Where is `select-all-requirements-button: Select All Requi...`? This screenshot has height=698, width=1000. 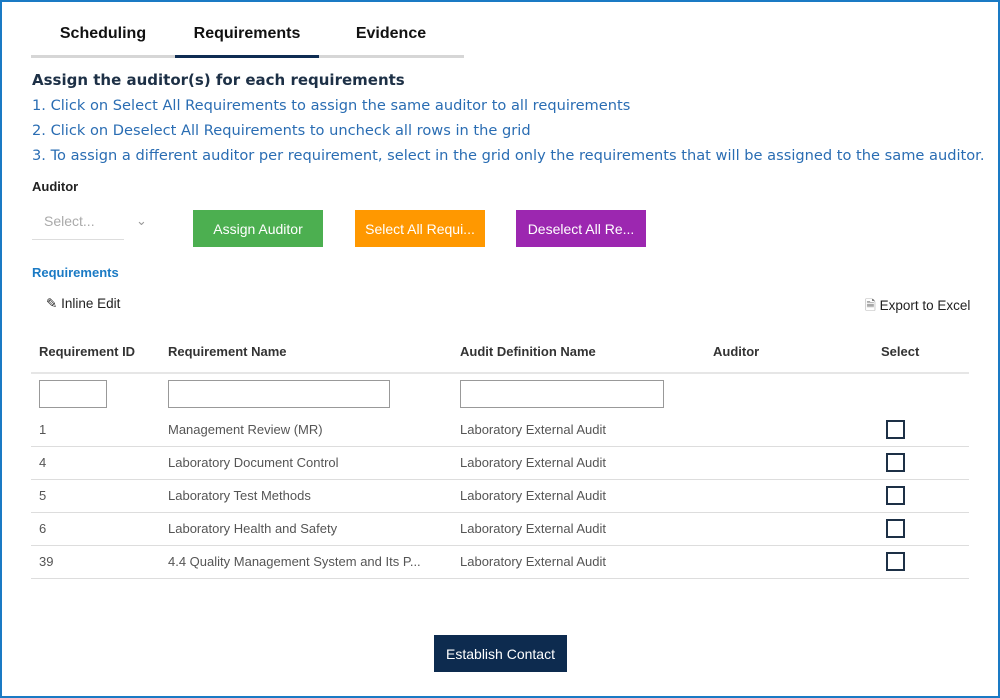 select-all-requirements-button: Select All Requi... is located at coordinates (420, 228).